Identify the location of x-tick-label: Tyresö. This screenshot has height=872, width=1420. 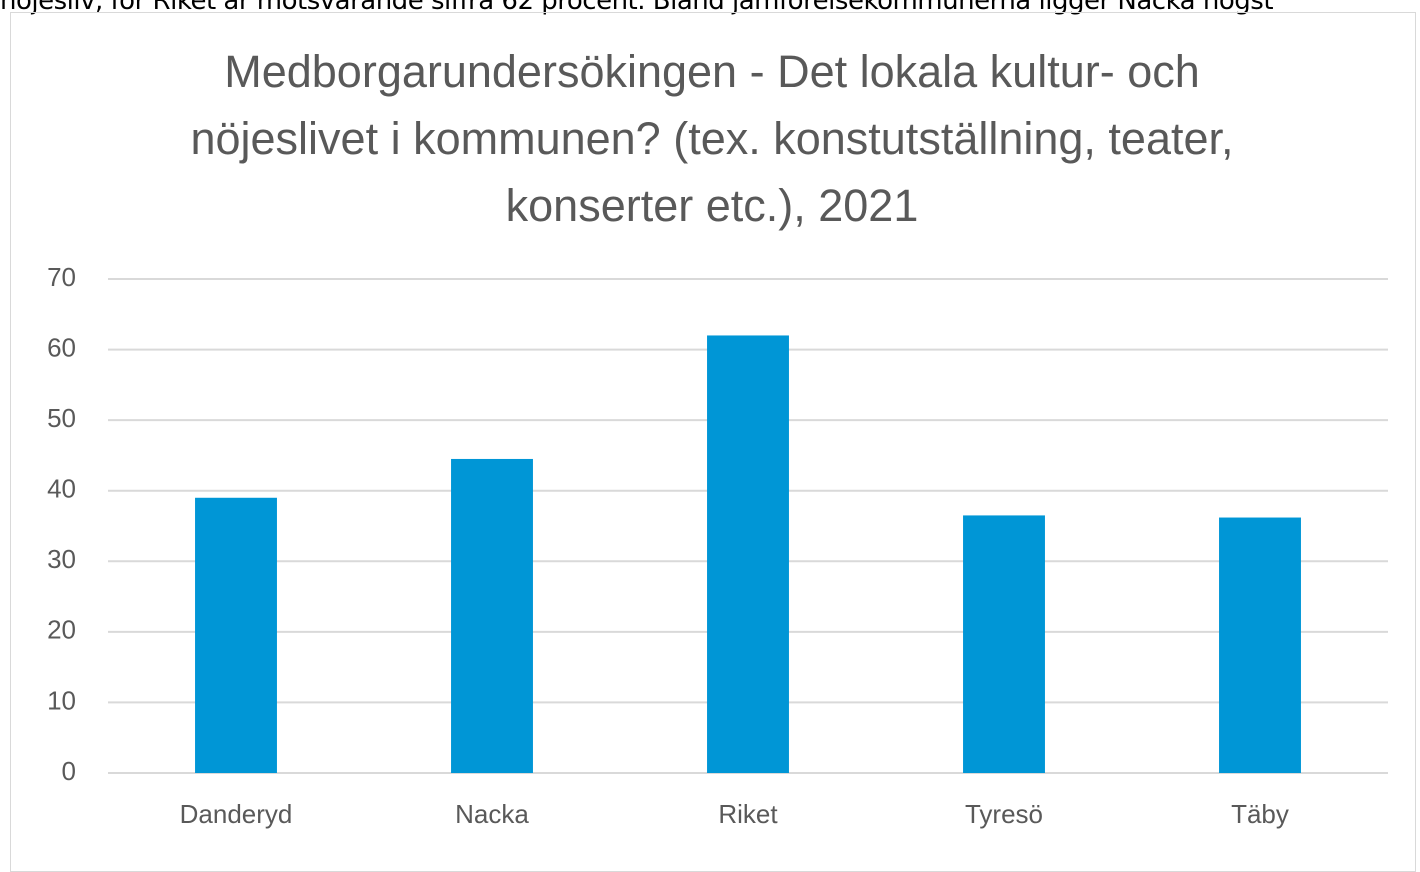
(1004, 814).